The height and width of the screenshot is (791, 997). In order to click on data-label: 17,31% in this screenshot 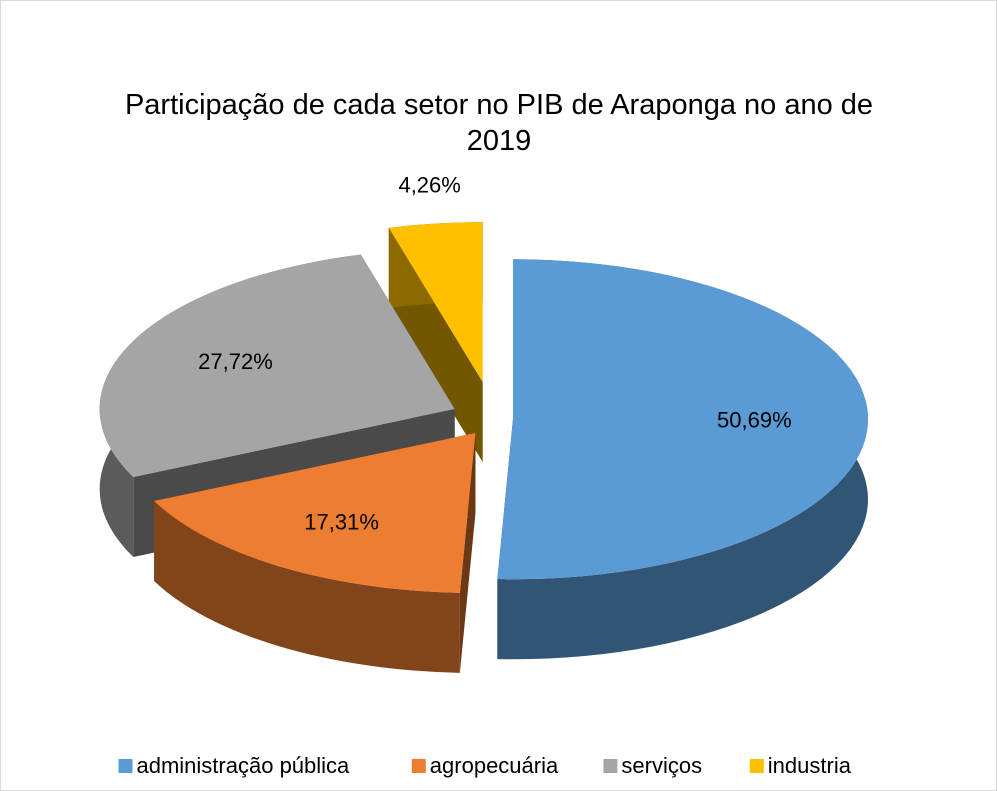, I will do `click(341, 521)`.